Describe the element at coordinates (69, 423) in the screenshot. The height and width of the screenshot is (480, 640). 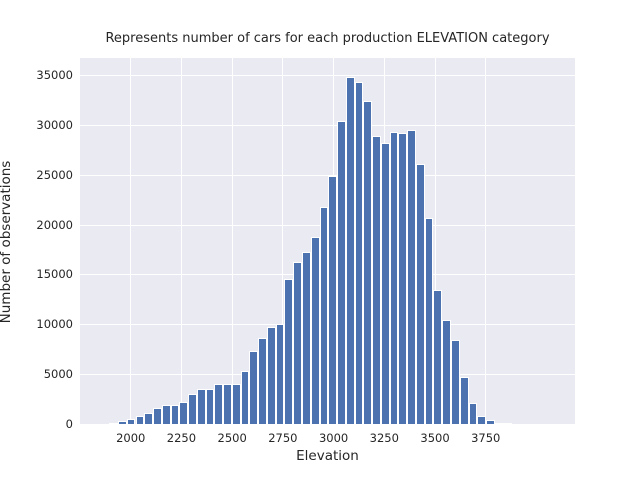
I see `y-tick-label: 0` at that location.